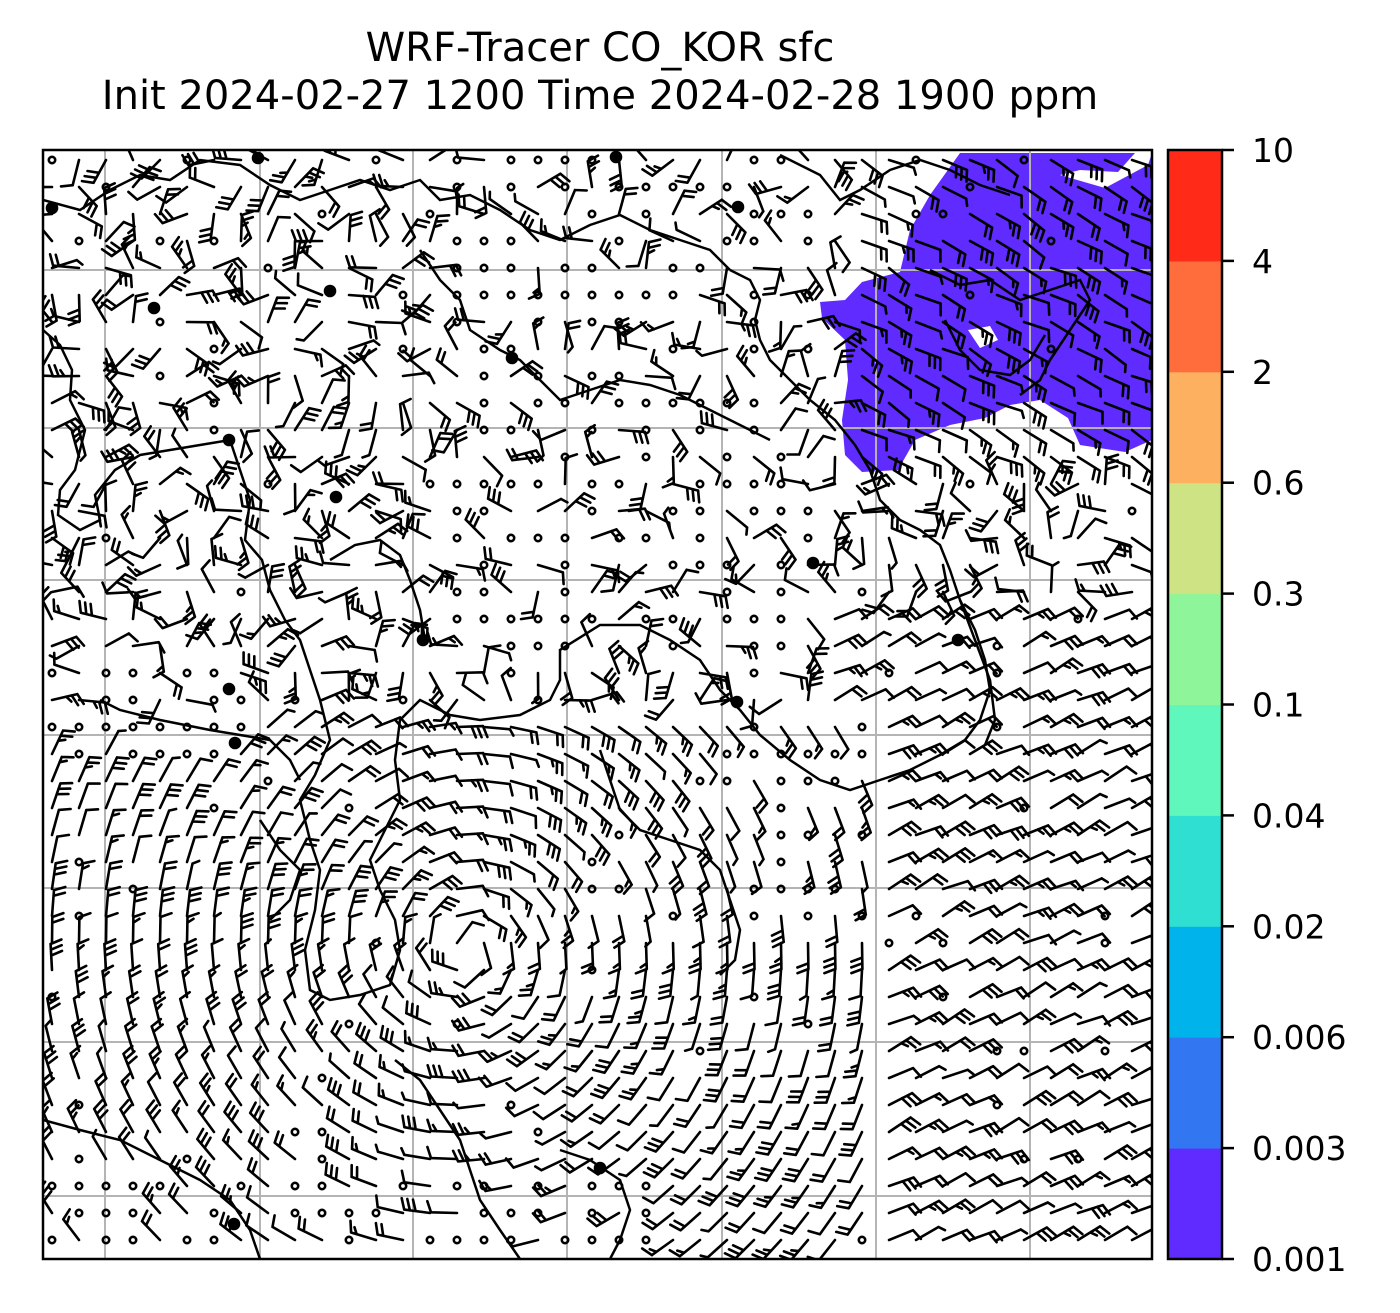 This screenshot has height=1313, width=1400. Describe the element at coordinates (1299, 1148) in the screenshot. I see `colorbar-tick-label: 0.003` at that location.